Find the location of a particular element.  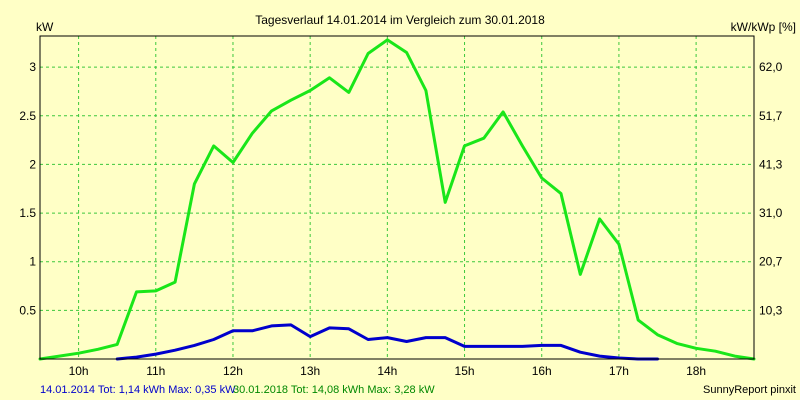

x-tick-label: 15h is located at coordinates (465, 371).